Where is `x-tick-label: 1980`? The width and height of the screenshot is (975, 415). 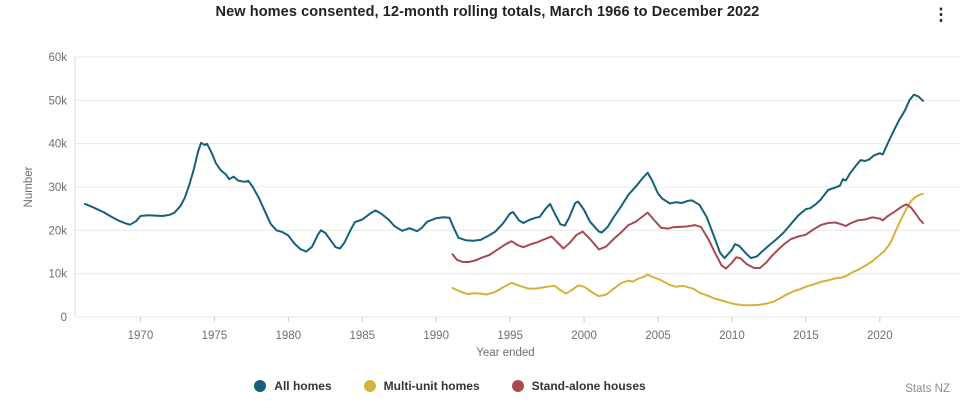
x-tick-label: 1980 is located at coordinates (289, 336).